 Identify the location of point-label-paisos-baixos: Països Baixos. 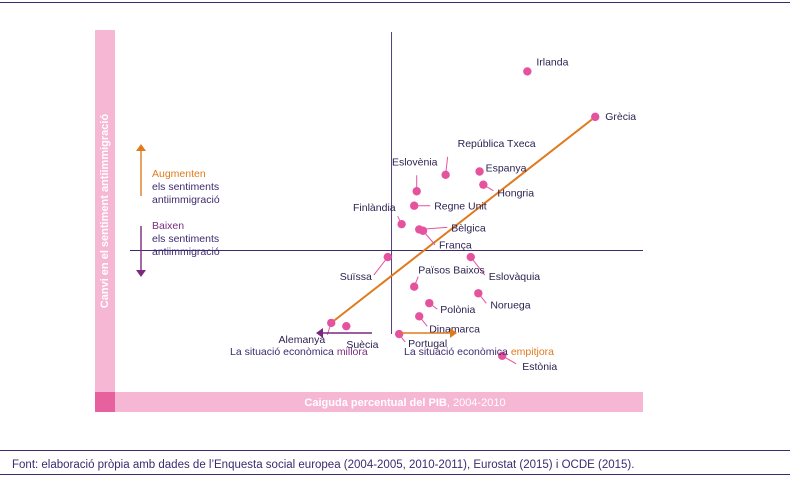
(451, 271).